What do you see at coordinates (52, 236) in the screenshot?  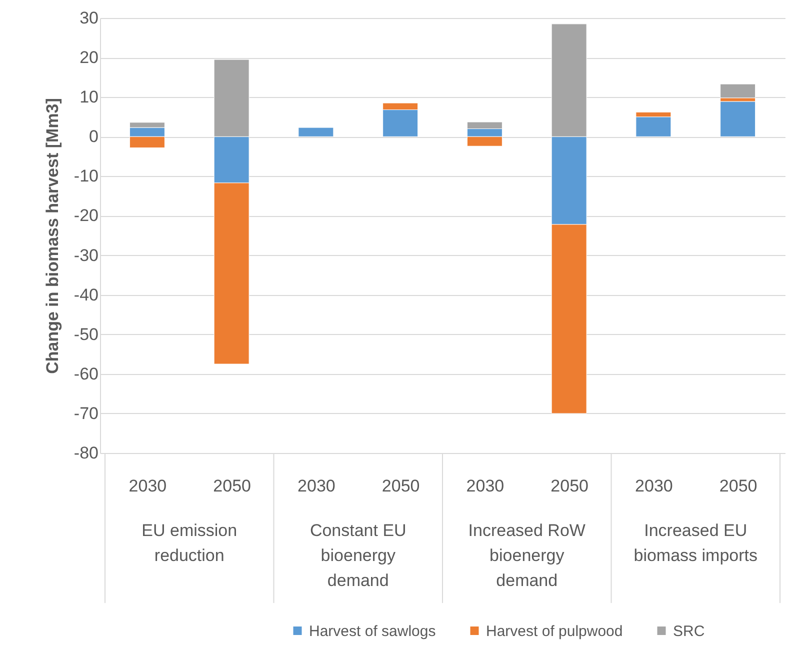 I see `y-axis-title: Change in biomass harvest [Mm3]` at bounding box center [52, 236].